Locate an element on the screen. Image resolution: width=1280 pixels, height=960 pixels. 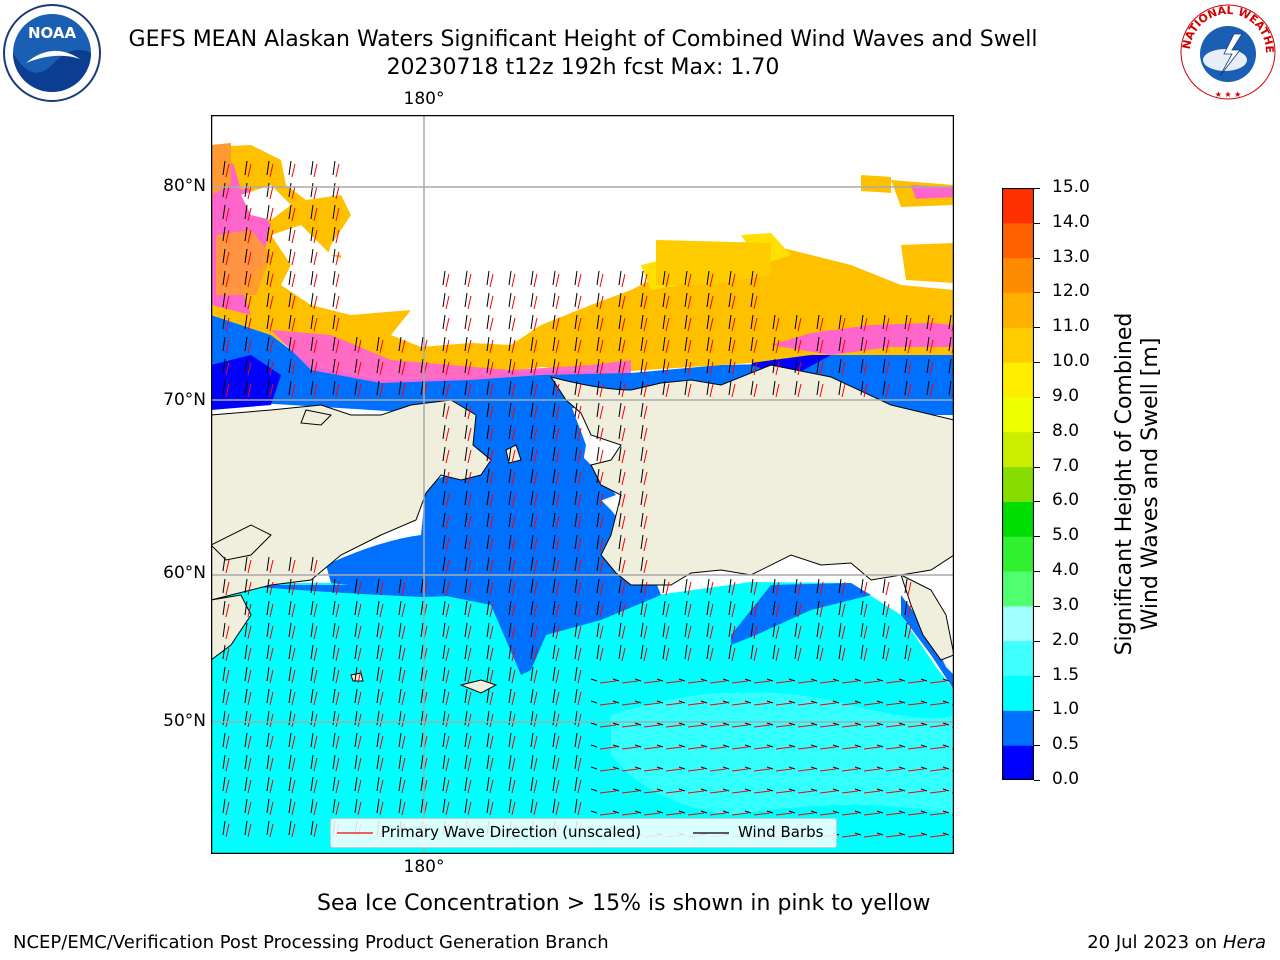
colorbar-tick-mark is located at coordinates (1037, 572).